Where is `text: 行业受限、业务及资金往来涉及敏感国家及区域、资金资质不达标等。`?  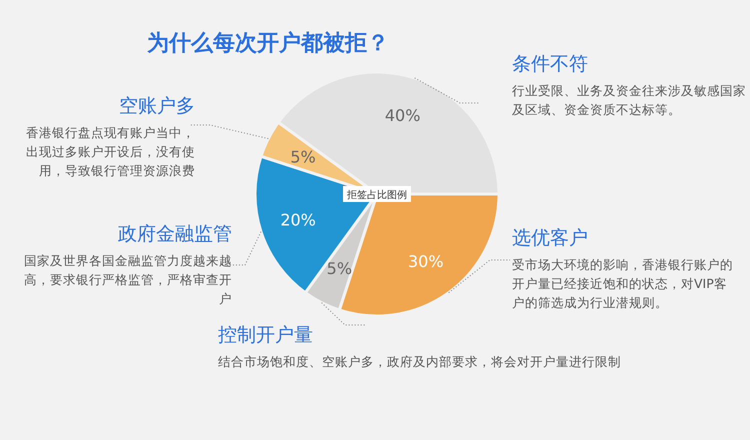
text: 行业受限、业务及资金往来涉及敏感国家及区域、资金资质不达标等。 is located at coordinates (629, 100).